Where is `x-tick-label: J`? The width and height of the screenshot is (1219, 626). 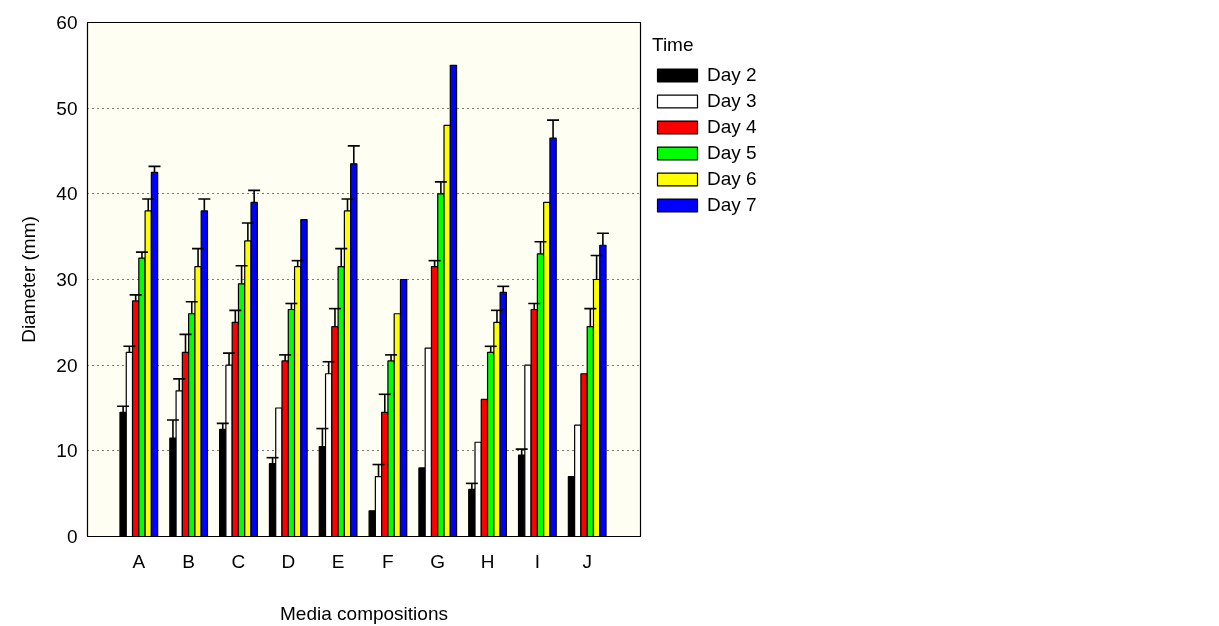 x-tick-label: J is located at coordinates (587, 561).